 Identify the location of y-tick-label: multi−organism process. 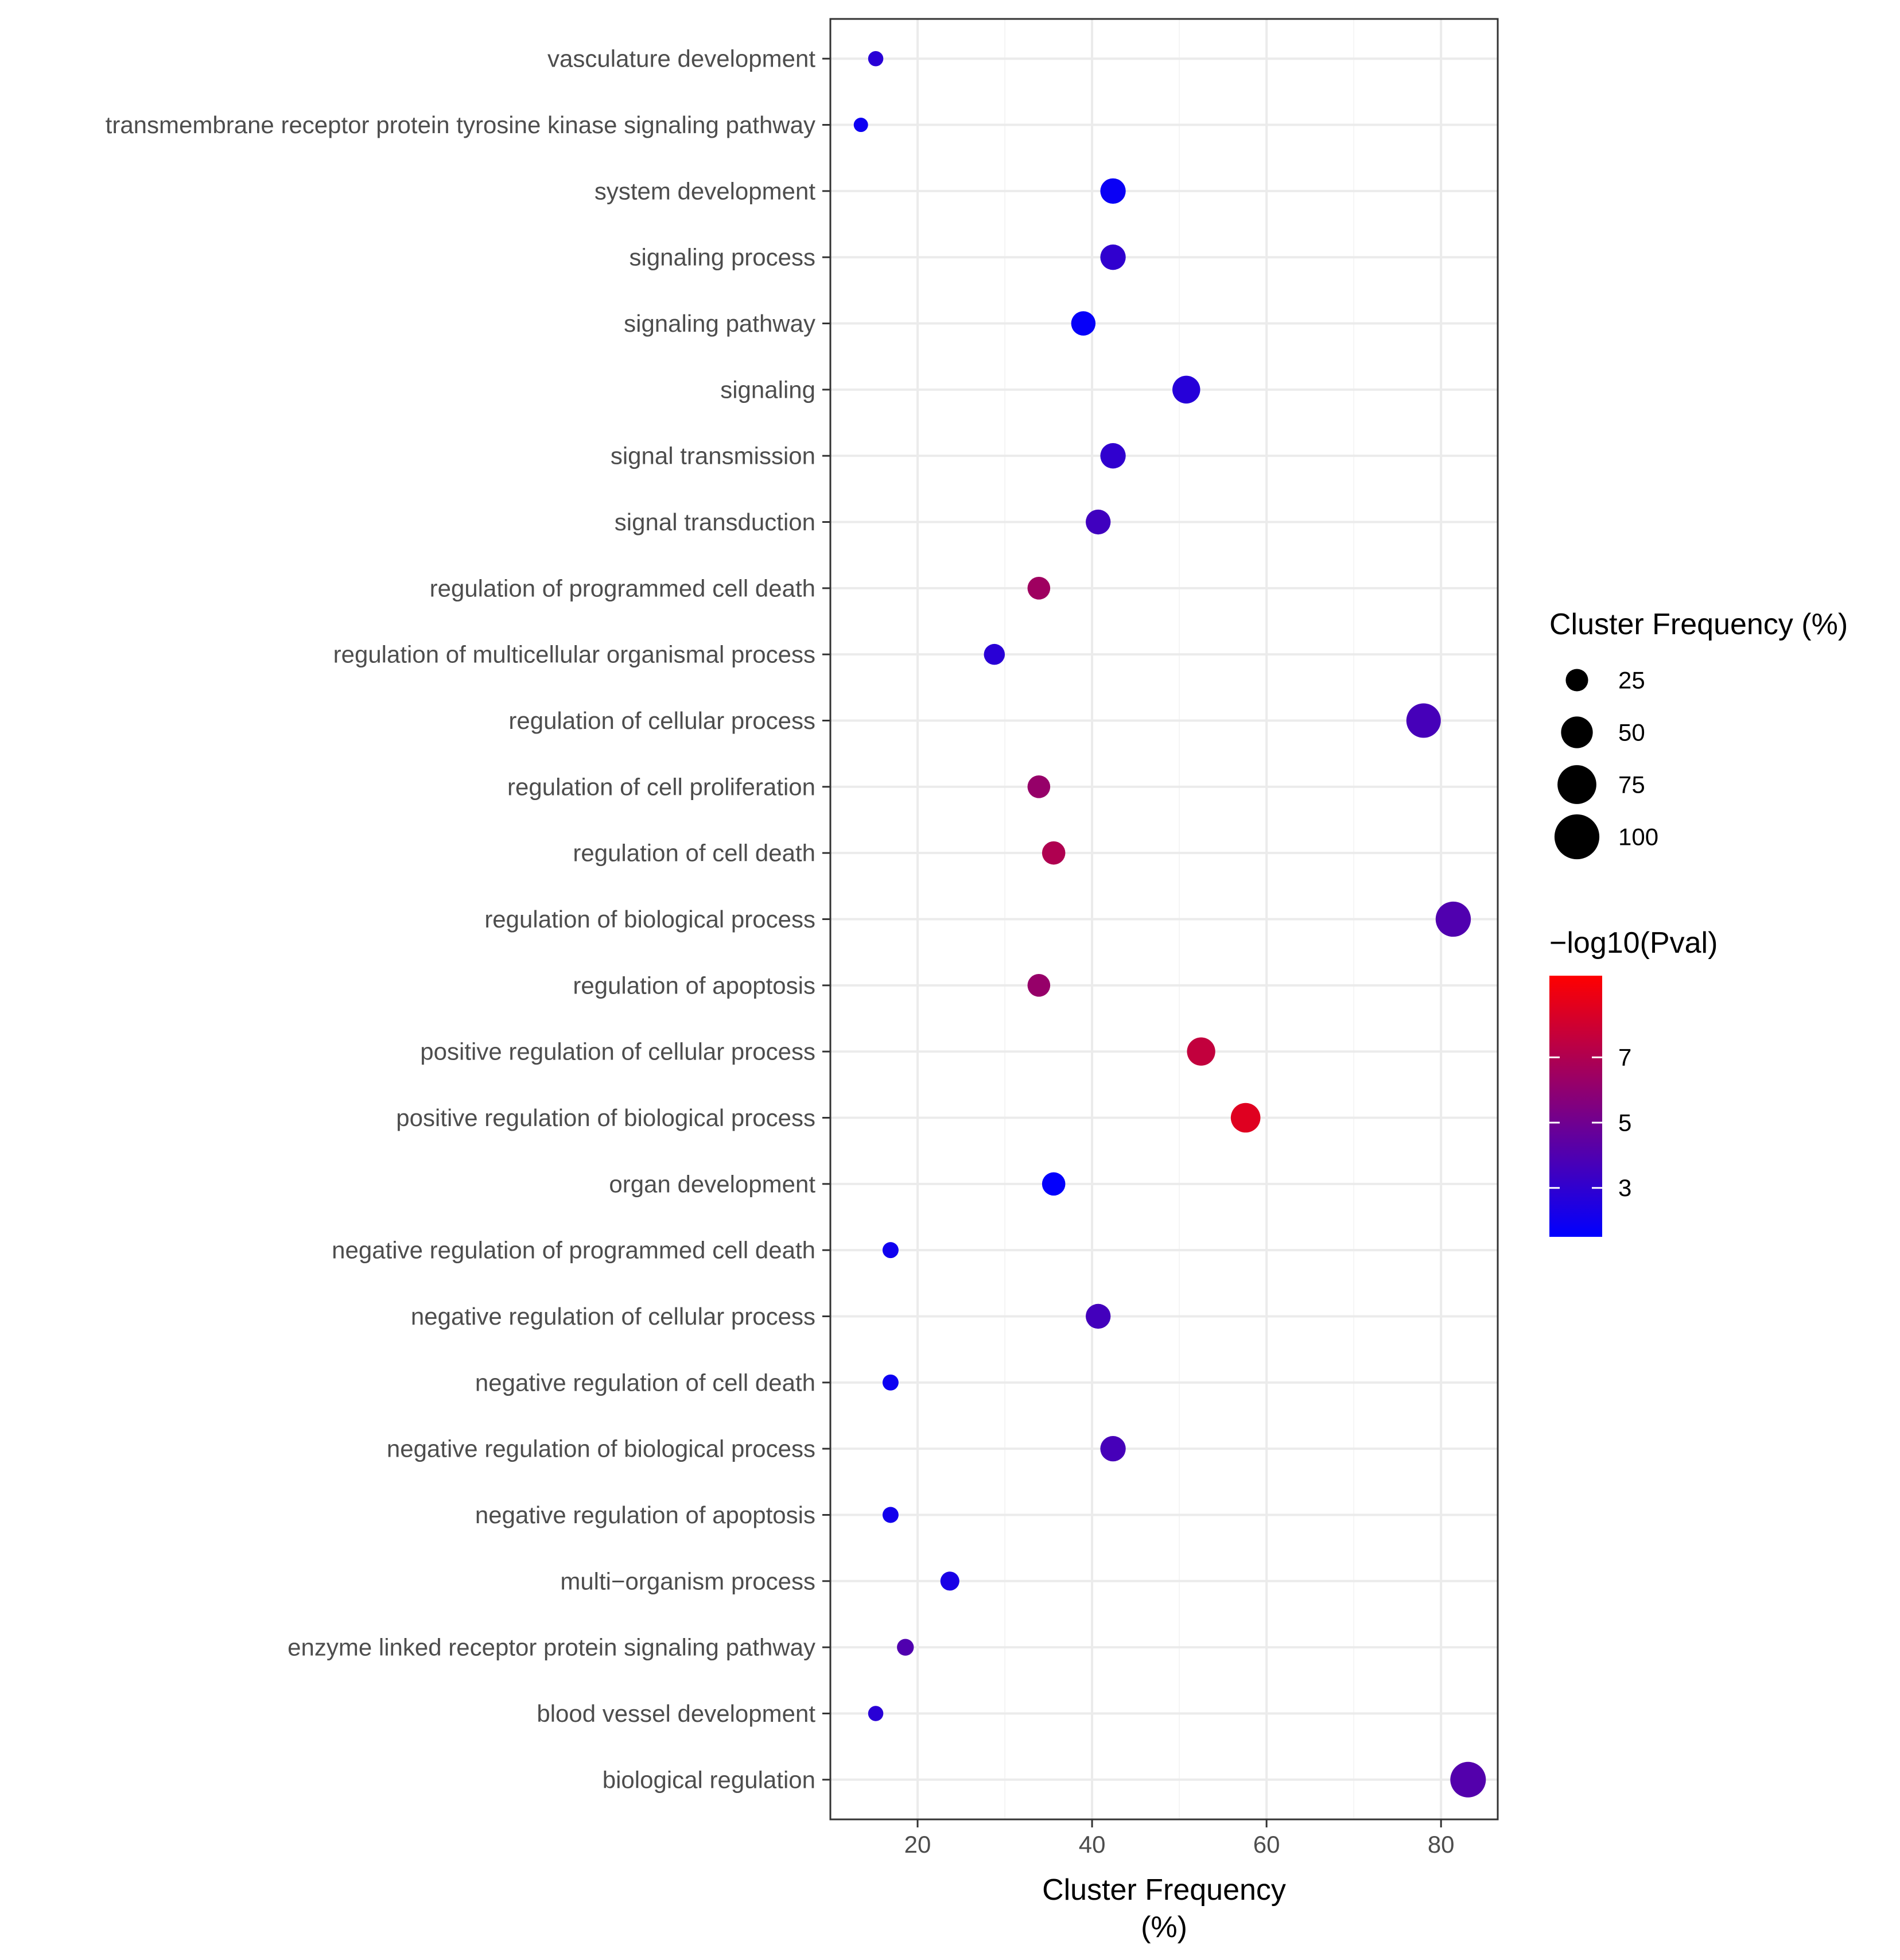
(687, 1580).